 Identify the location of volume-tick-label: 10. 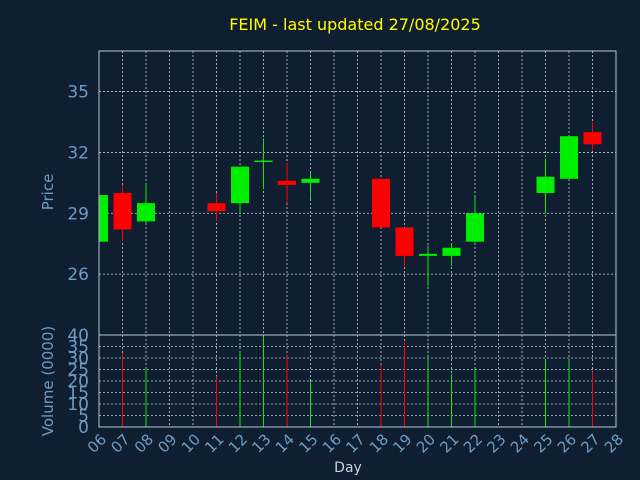
(78, 405).